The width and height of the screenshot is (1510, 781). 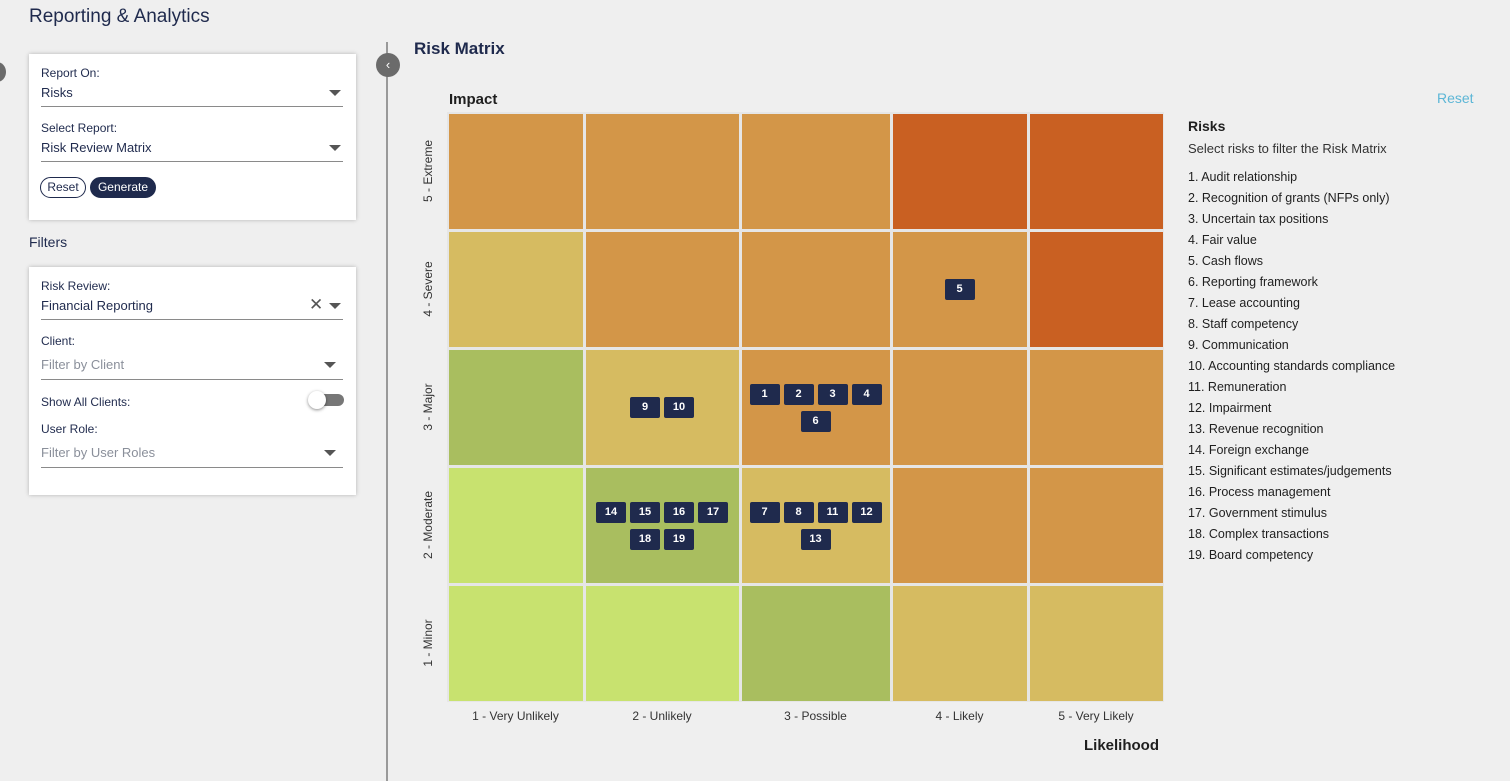 I want to click on show-all-clients-toggle, so click(x=326, y=400).